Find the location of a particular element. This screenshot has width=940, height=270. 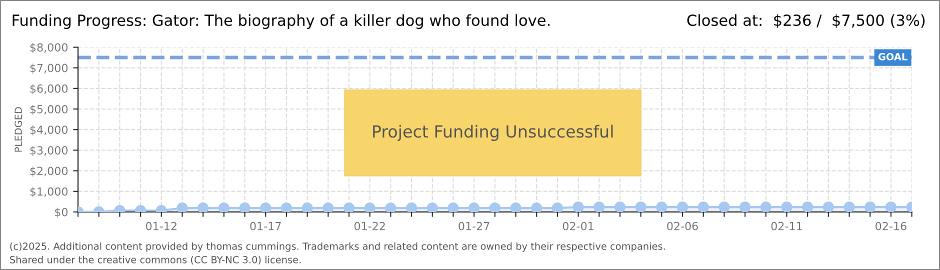

x-tick-label: 01-17 is located at coordinates (265, 226).